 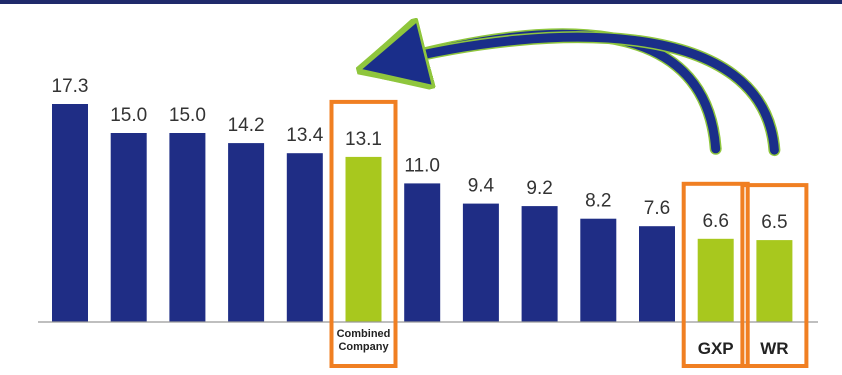 I want to click on value-label-8: 9.4, so click(x=481, y=186).